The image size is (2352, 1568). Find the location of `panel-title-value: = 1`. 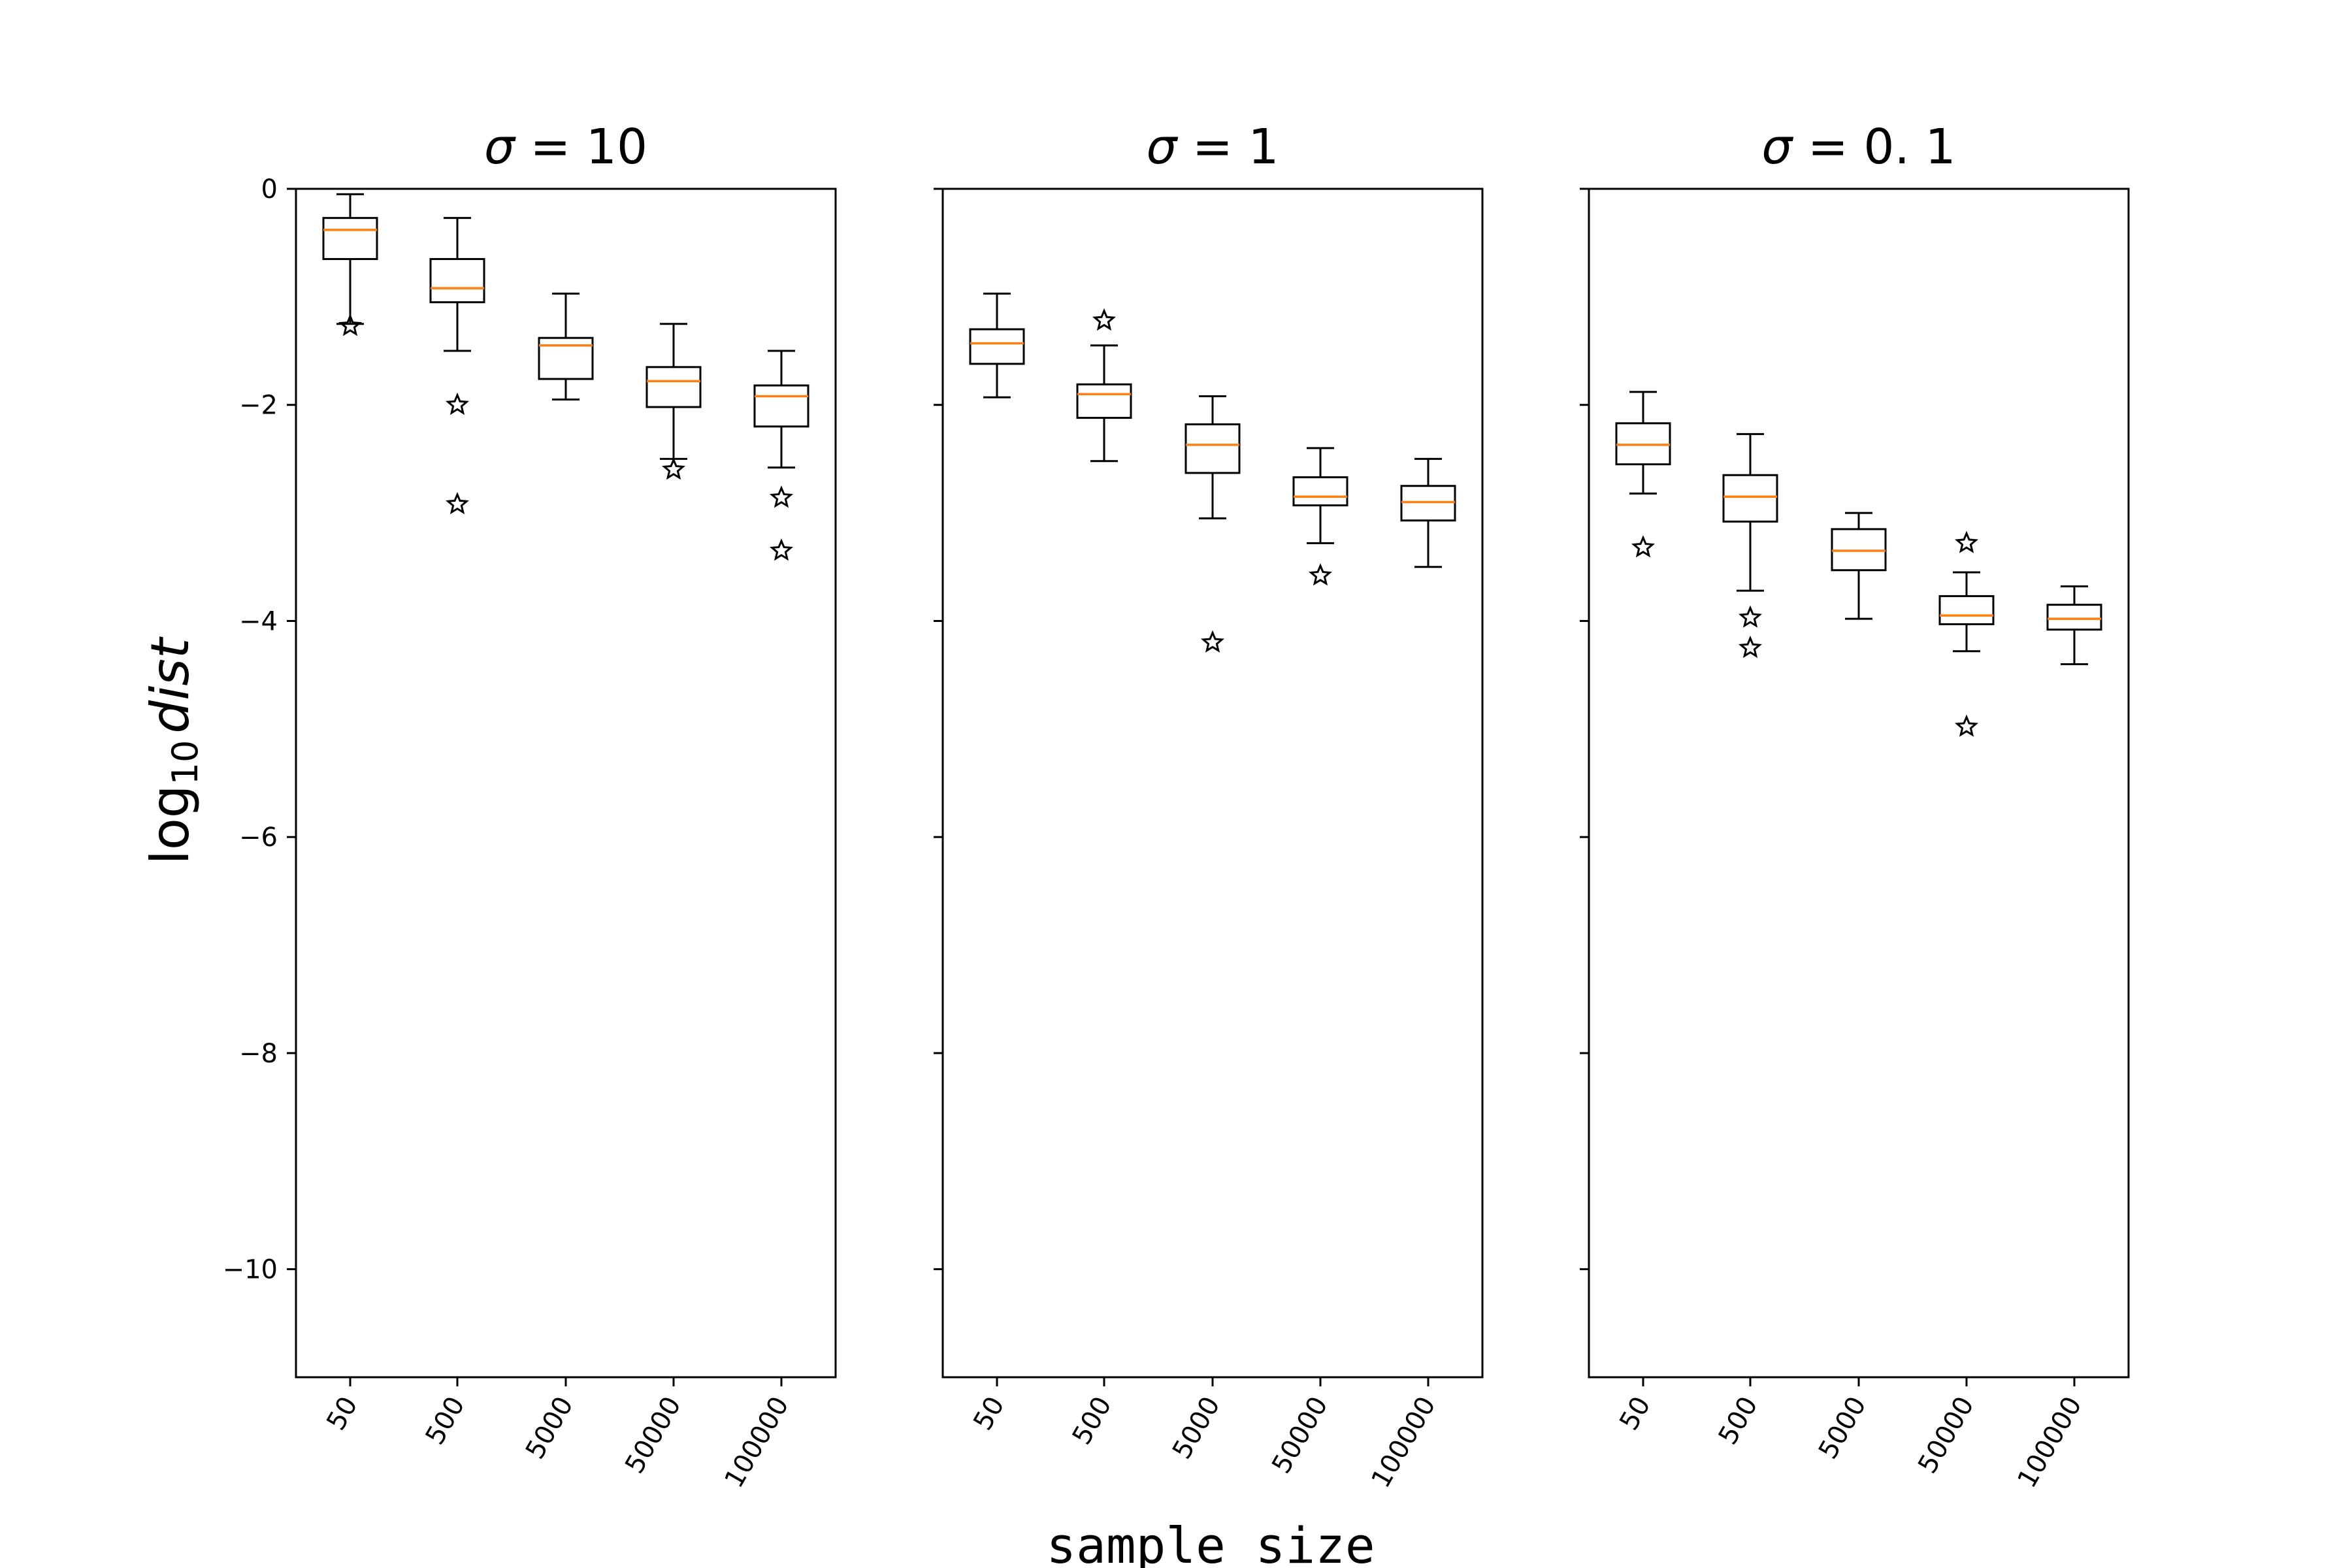

panel-title-value: = 1 is located at coordinates (1228, 147).